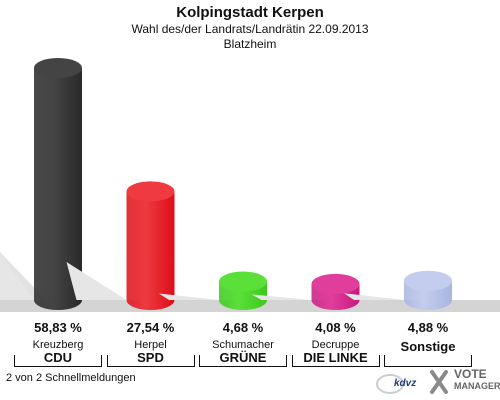  What do you see at coordinates (58, 357) in the screenshot?
I see `party-label: CDU` at bounding box center [58, 357].